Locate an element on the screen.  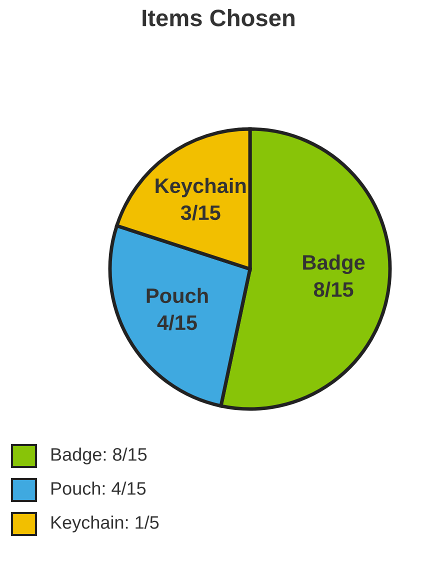
data-label: 3/15 is located at coordinates (200, 212).